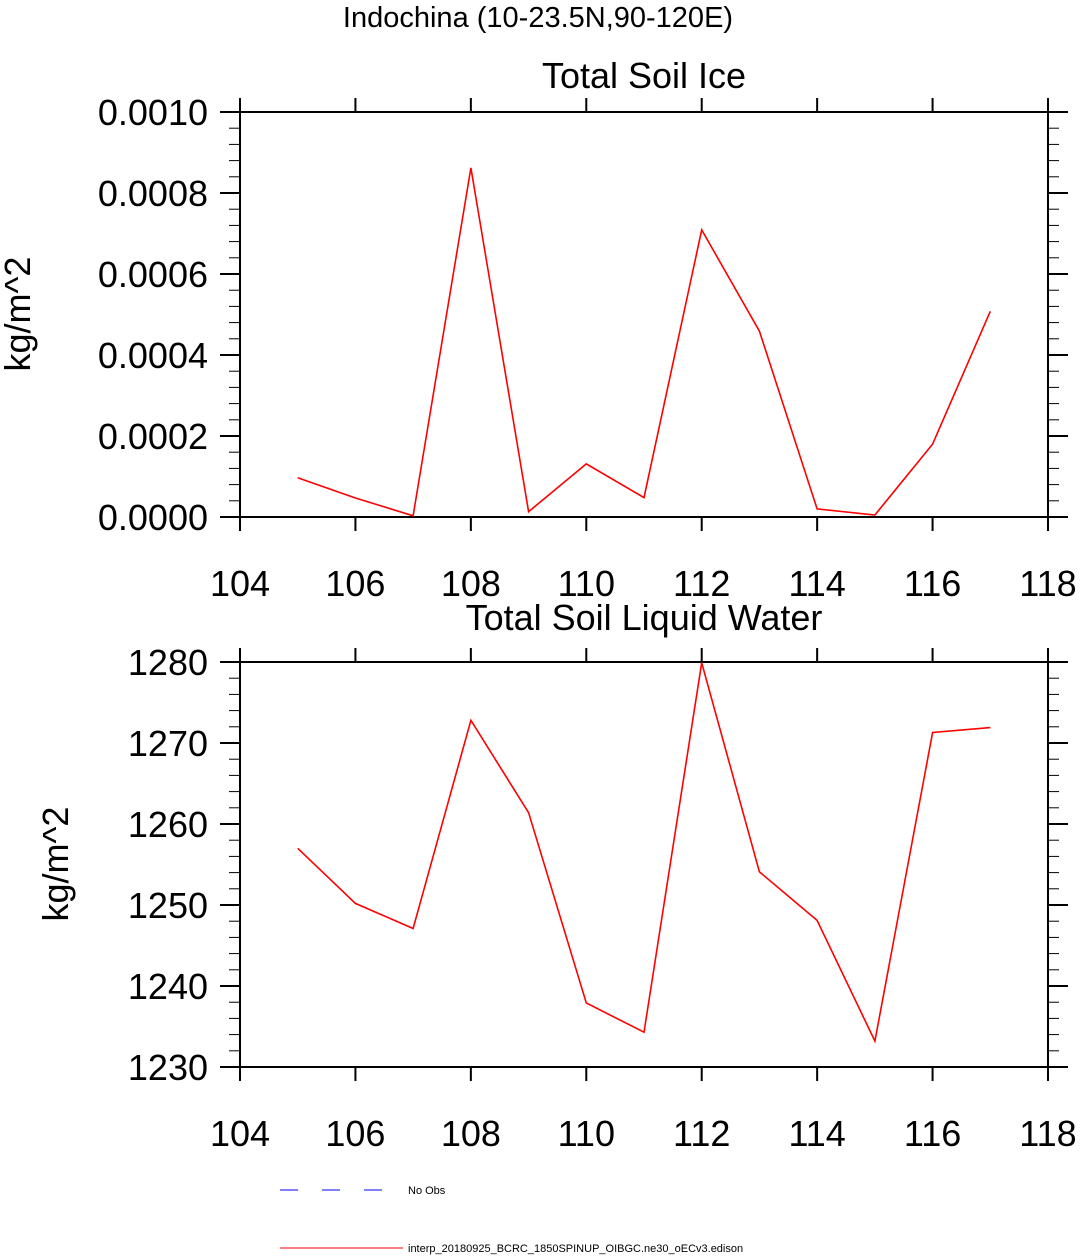 The height and width of the screenshot is (1257, 1080). Describe the element at coordinates (153, 517) in the screenshot. I see `y-tick-label: 0.0000` at that location.